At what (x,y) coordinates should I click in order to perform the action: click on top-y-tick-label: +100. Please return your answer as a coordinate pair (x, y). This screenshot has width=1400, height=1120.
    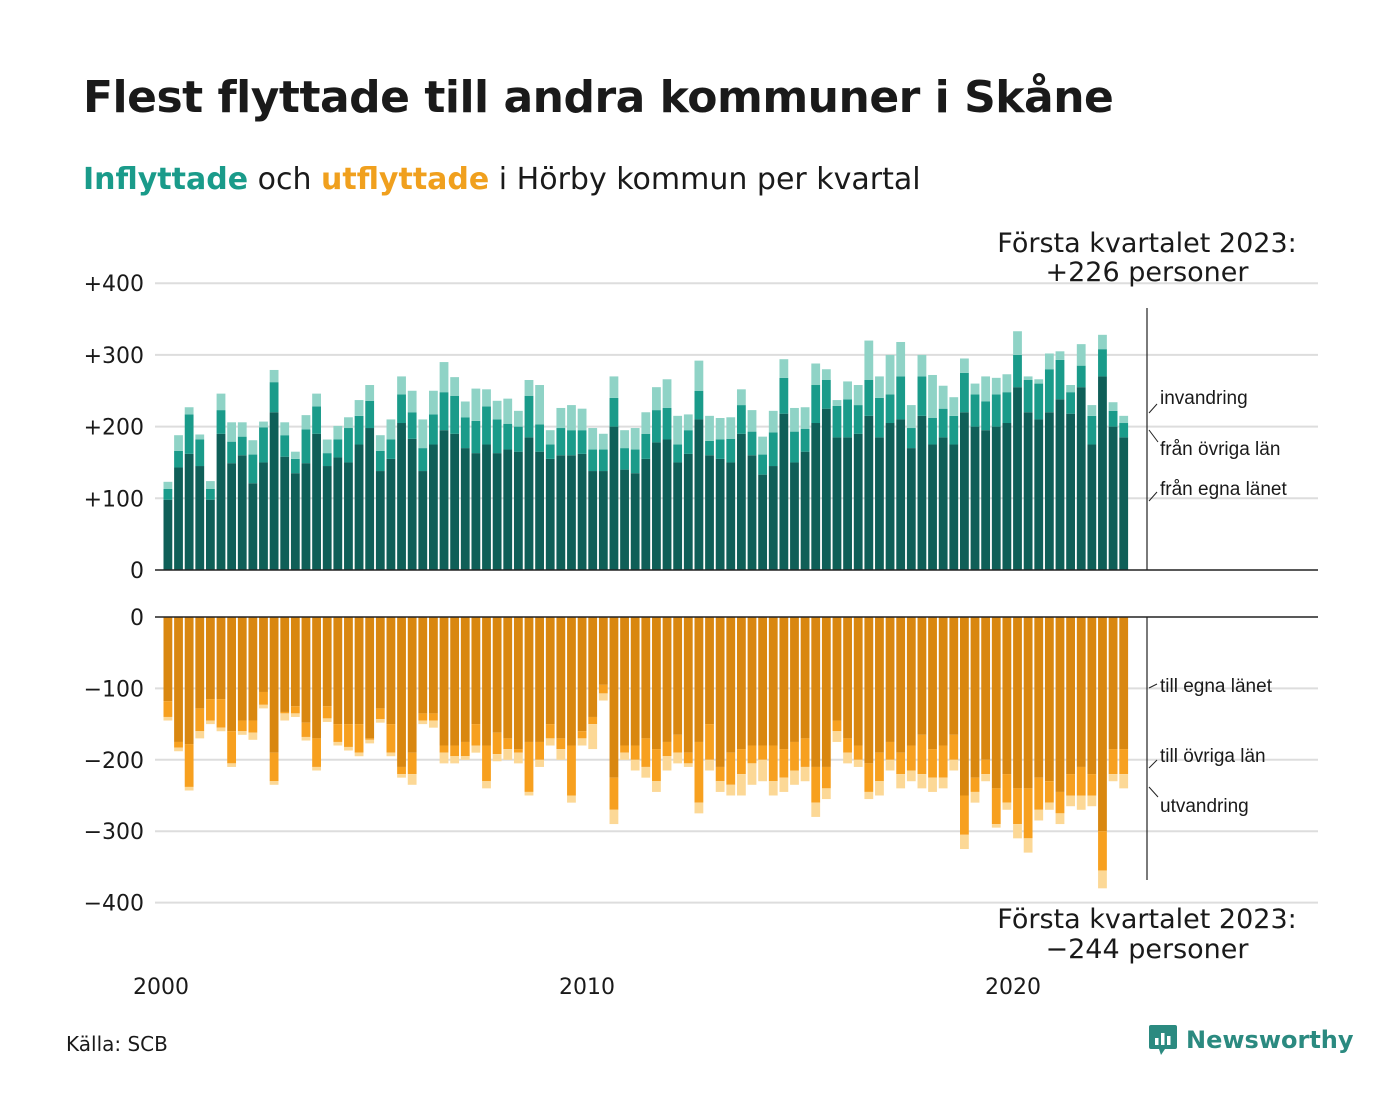
    Looking at the image, I should click on (114, 499).